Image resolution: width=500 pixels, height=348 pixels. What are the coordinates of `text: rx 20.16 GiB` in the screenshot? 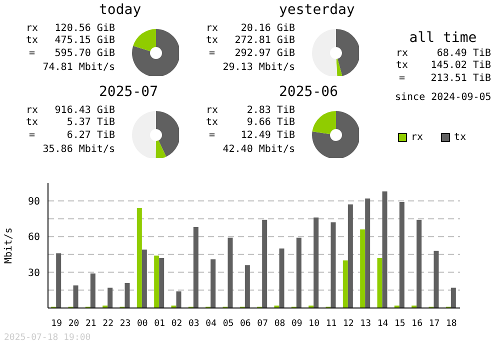 It's located at (250, 28).